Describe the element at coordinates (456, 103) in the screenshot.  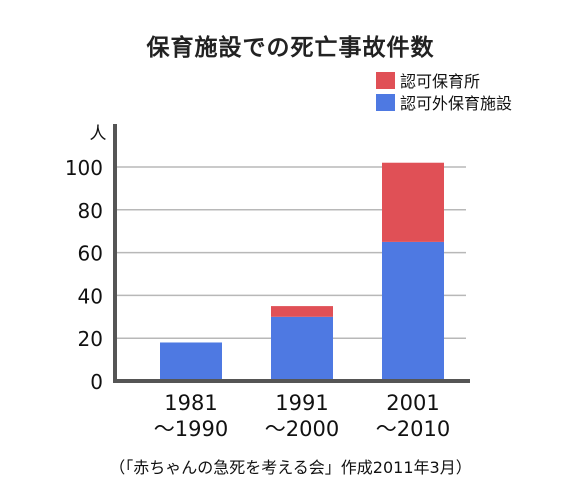
I see `legend-label-unlicensed: 認可外保育施設` at that location.